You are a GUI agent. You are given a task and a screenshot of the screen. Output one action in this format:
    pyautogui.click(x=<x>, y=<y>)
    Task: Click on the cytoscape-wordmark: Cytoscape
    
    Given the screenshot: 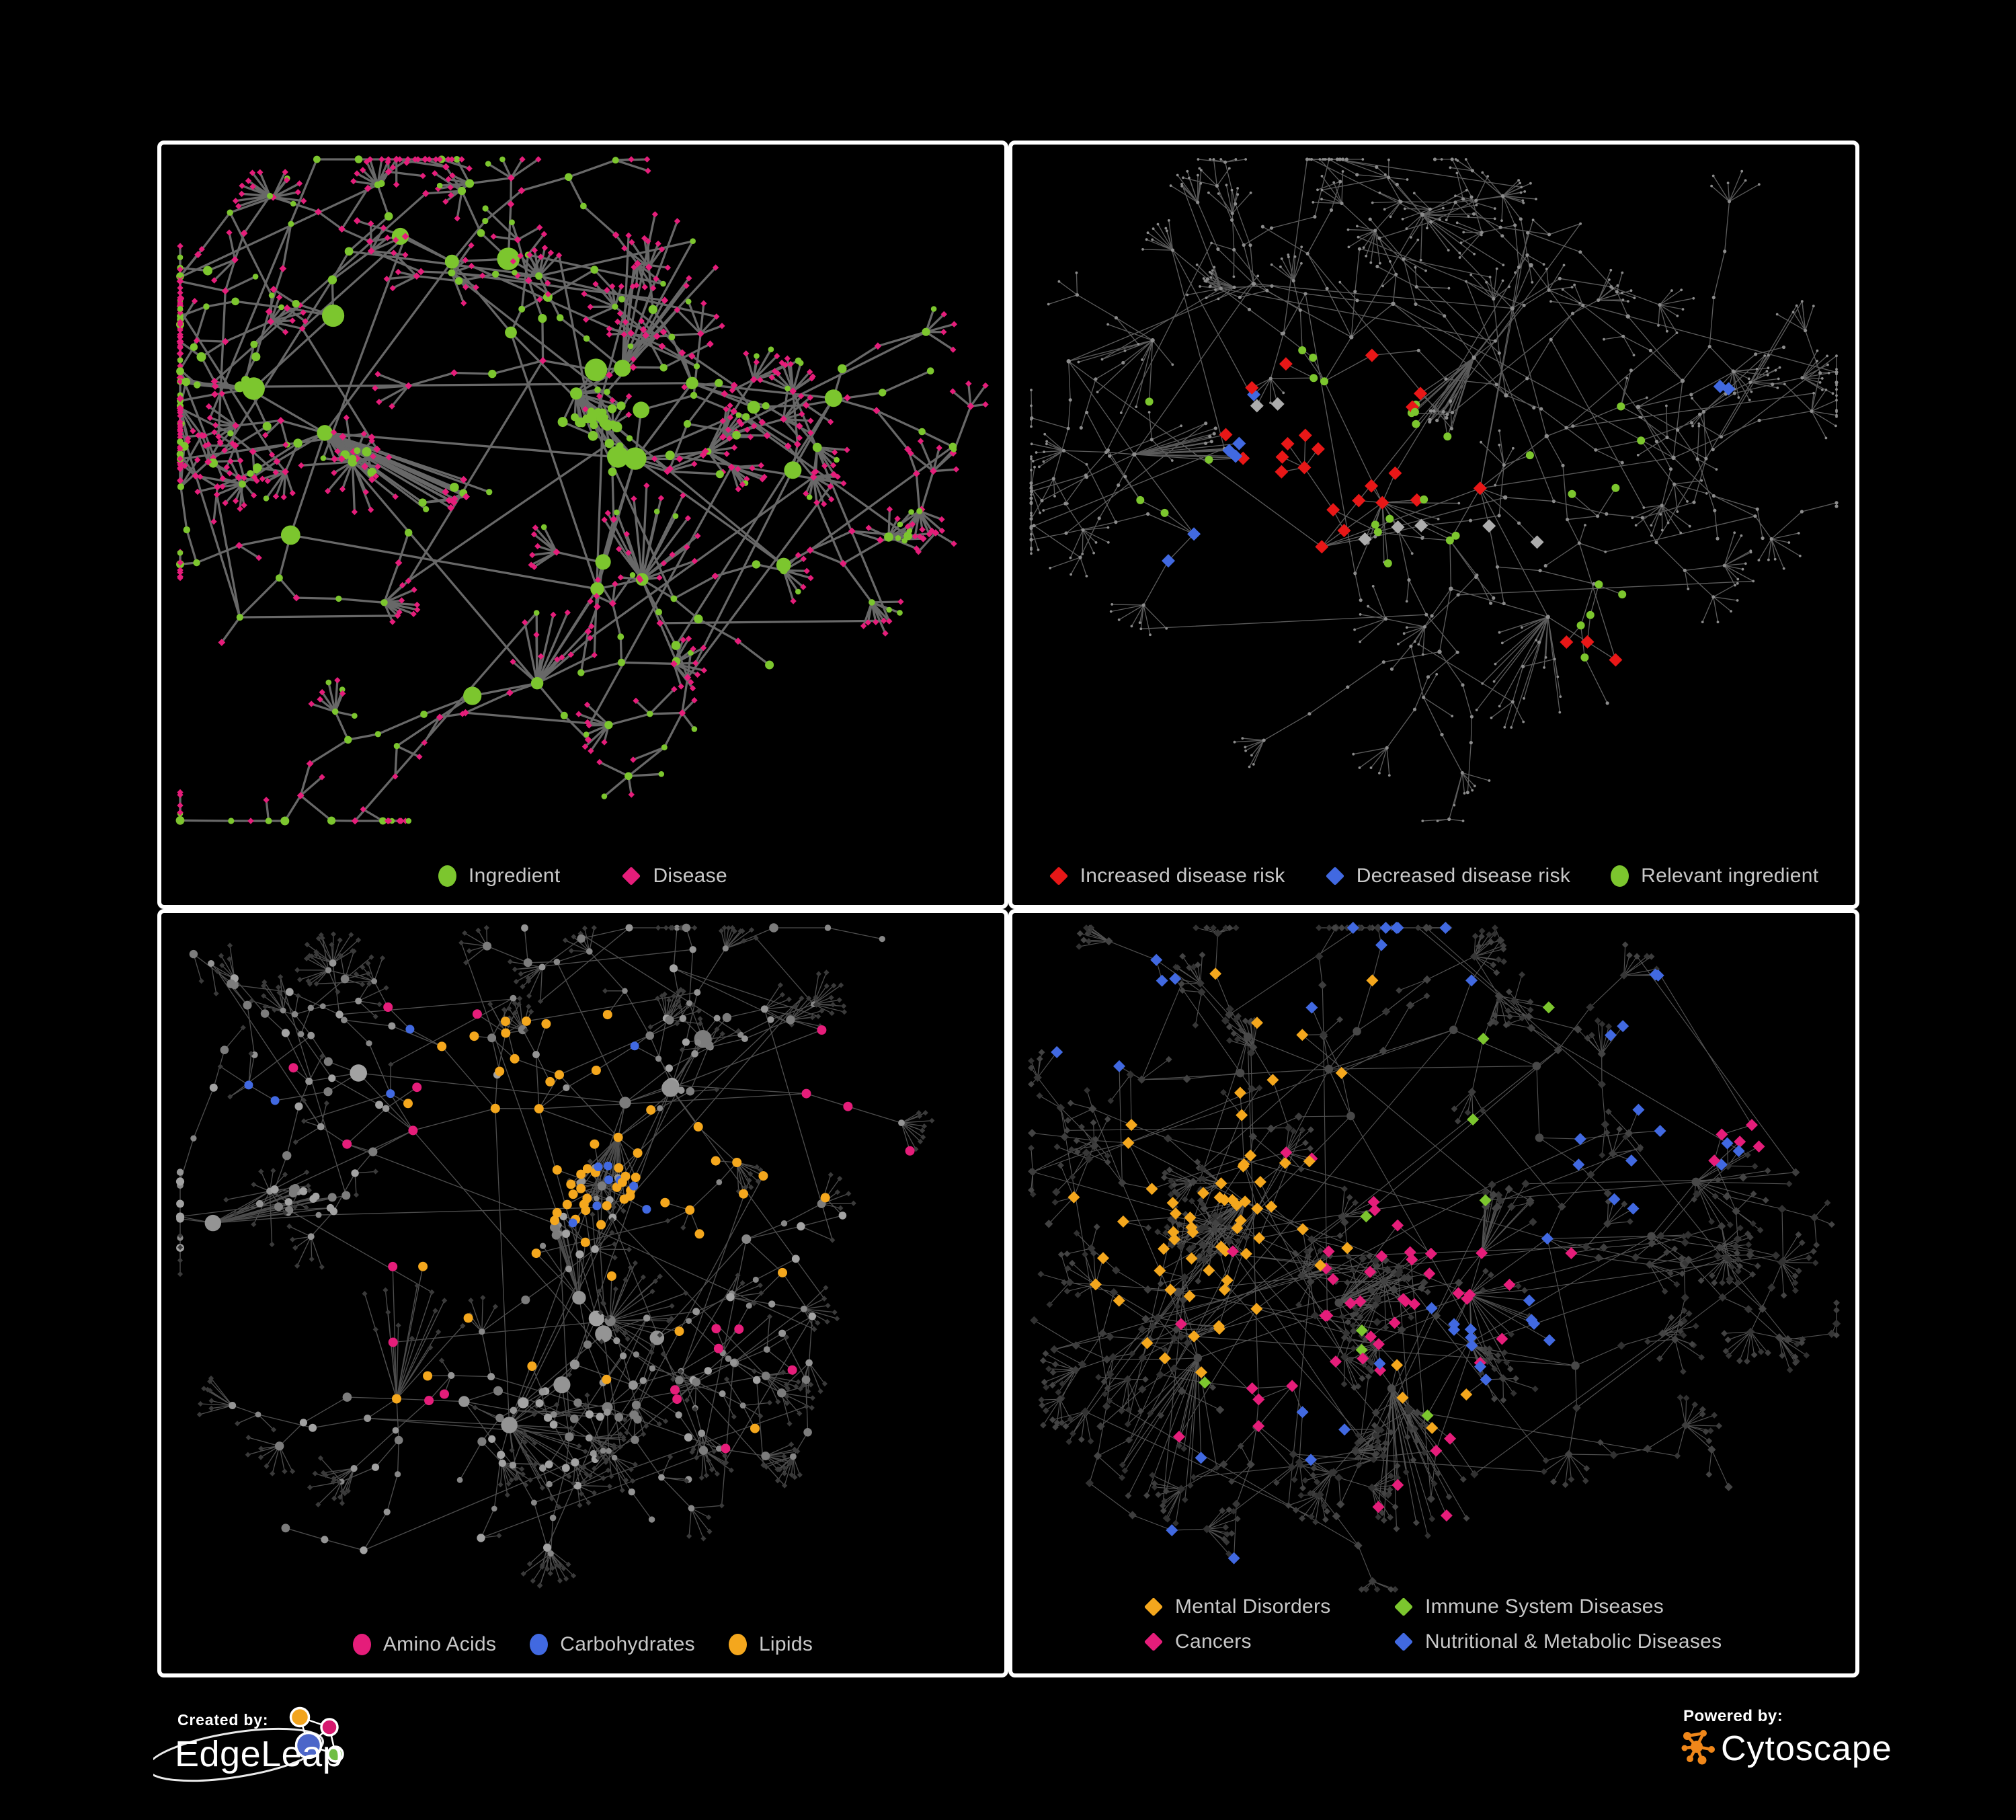 What is the action you would take?
    pyautogui.click(x=1806, y=1748)
    